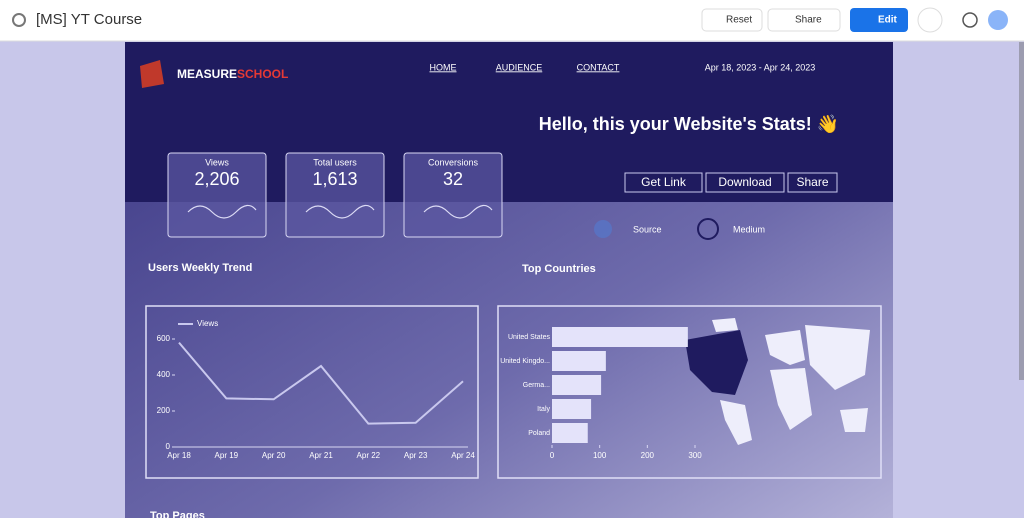  What do you see at coordinates (760, 67) in the screenshot?
I see `date-range: Apr 18, 2023 - Apr 24, 2023` at bounding box center [760, 67].